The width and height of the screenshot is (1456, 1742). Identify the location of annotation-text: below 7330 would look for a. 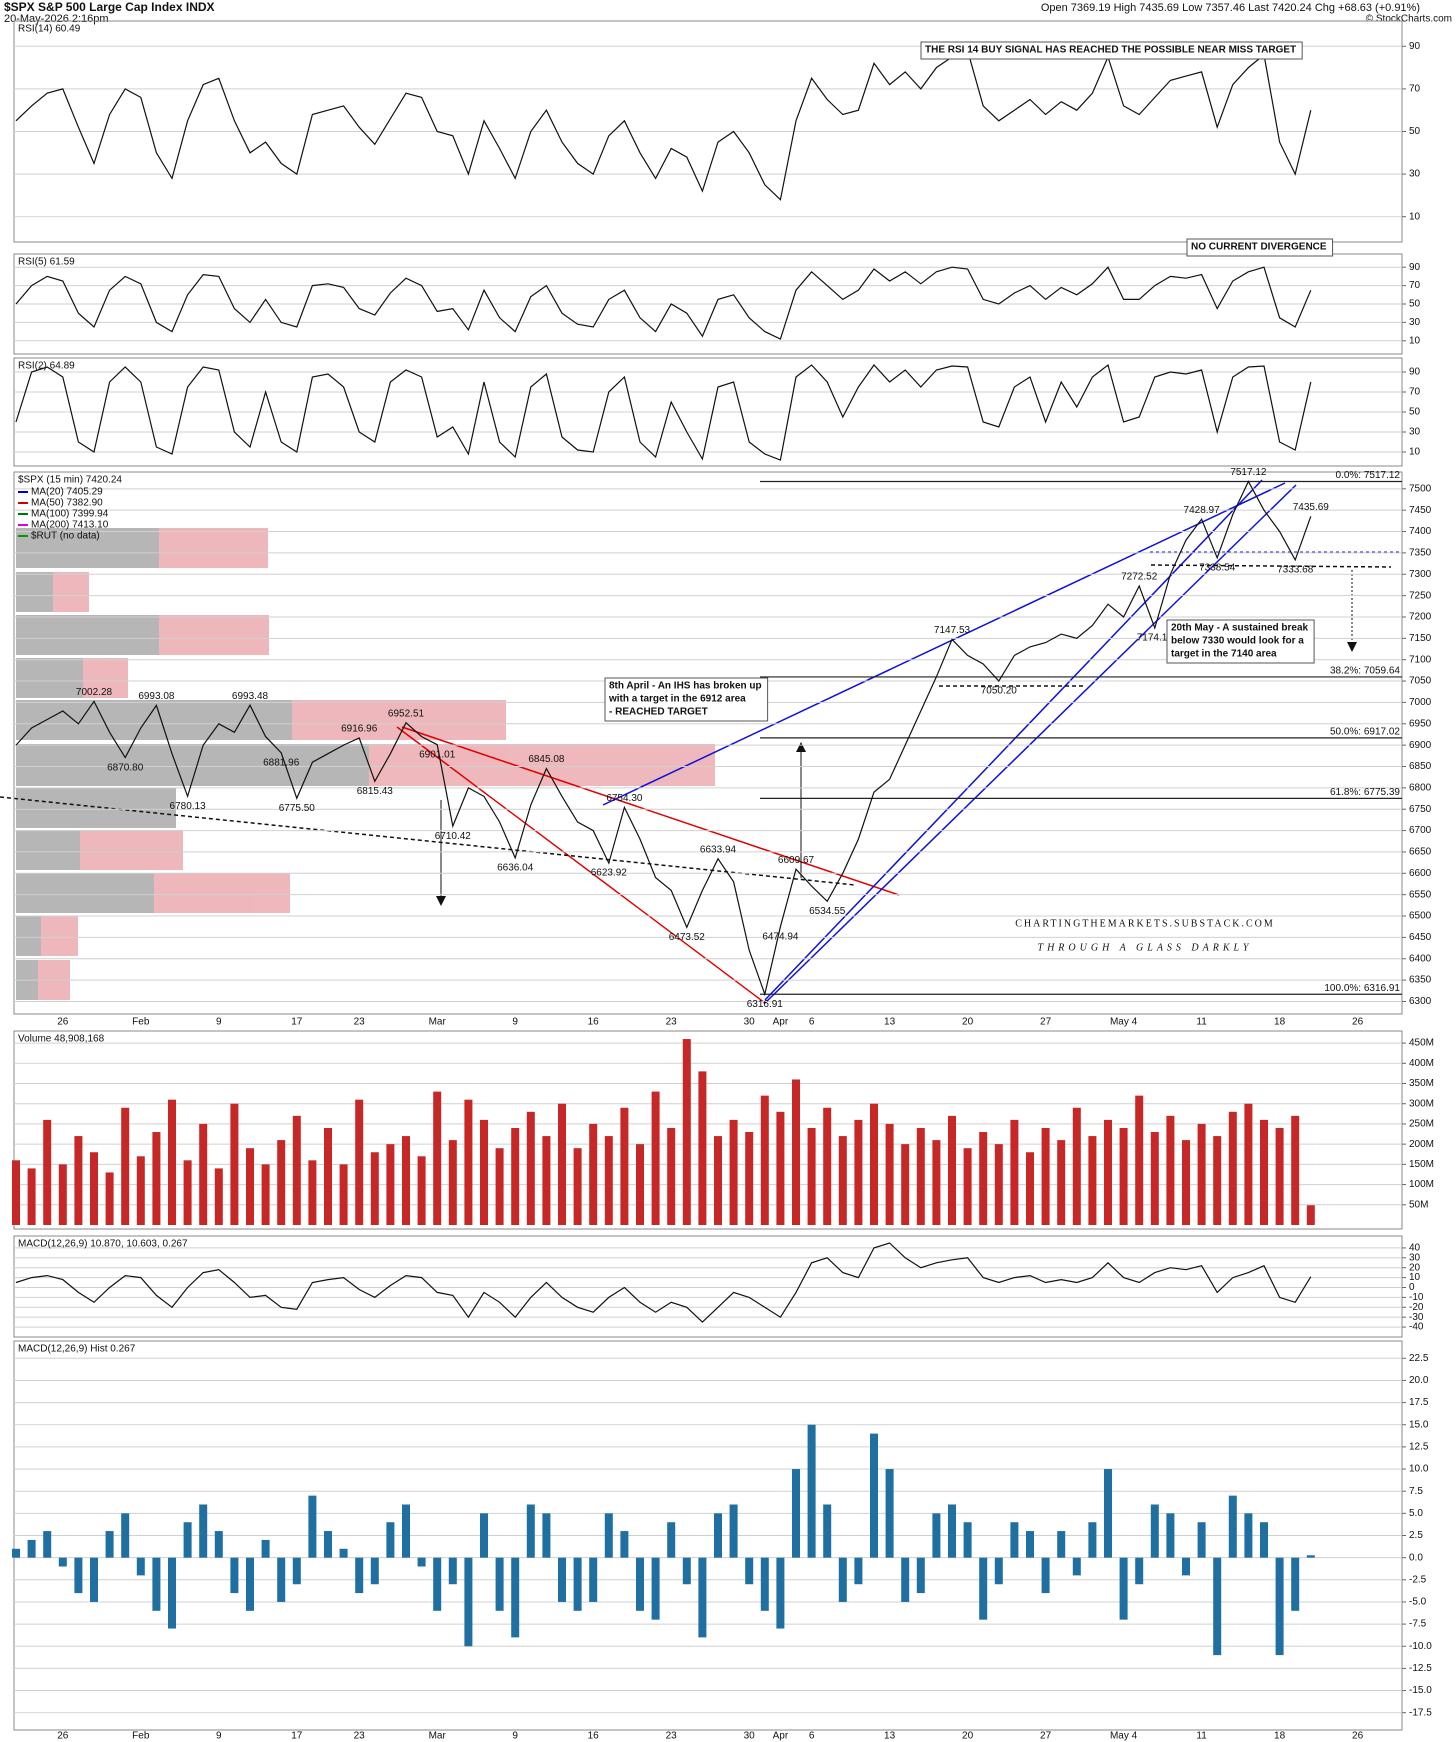
(1237, 641).